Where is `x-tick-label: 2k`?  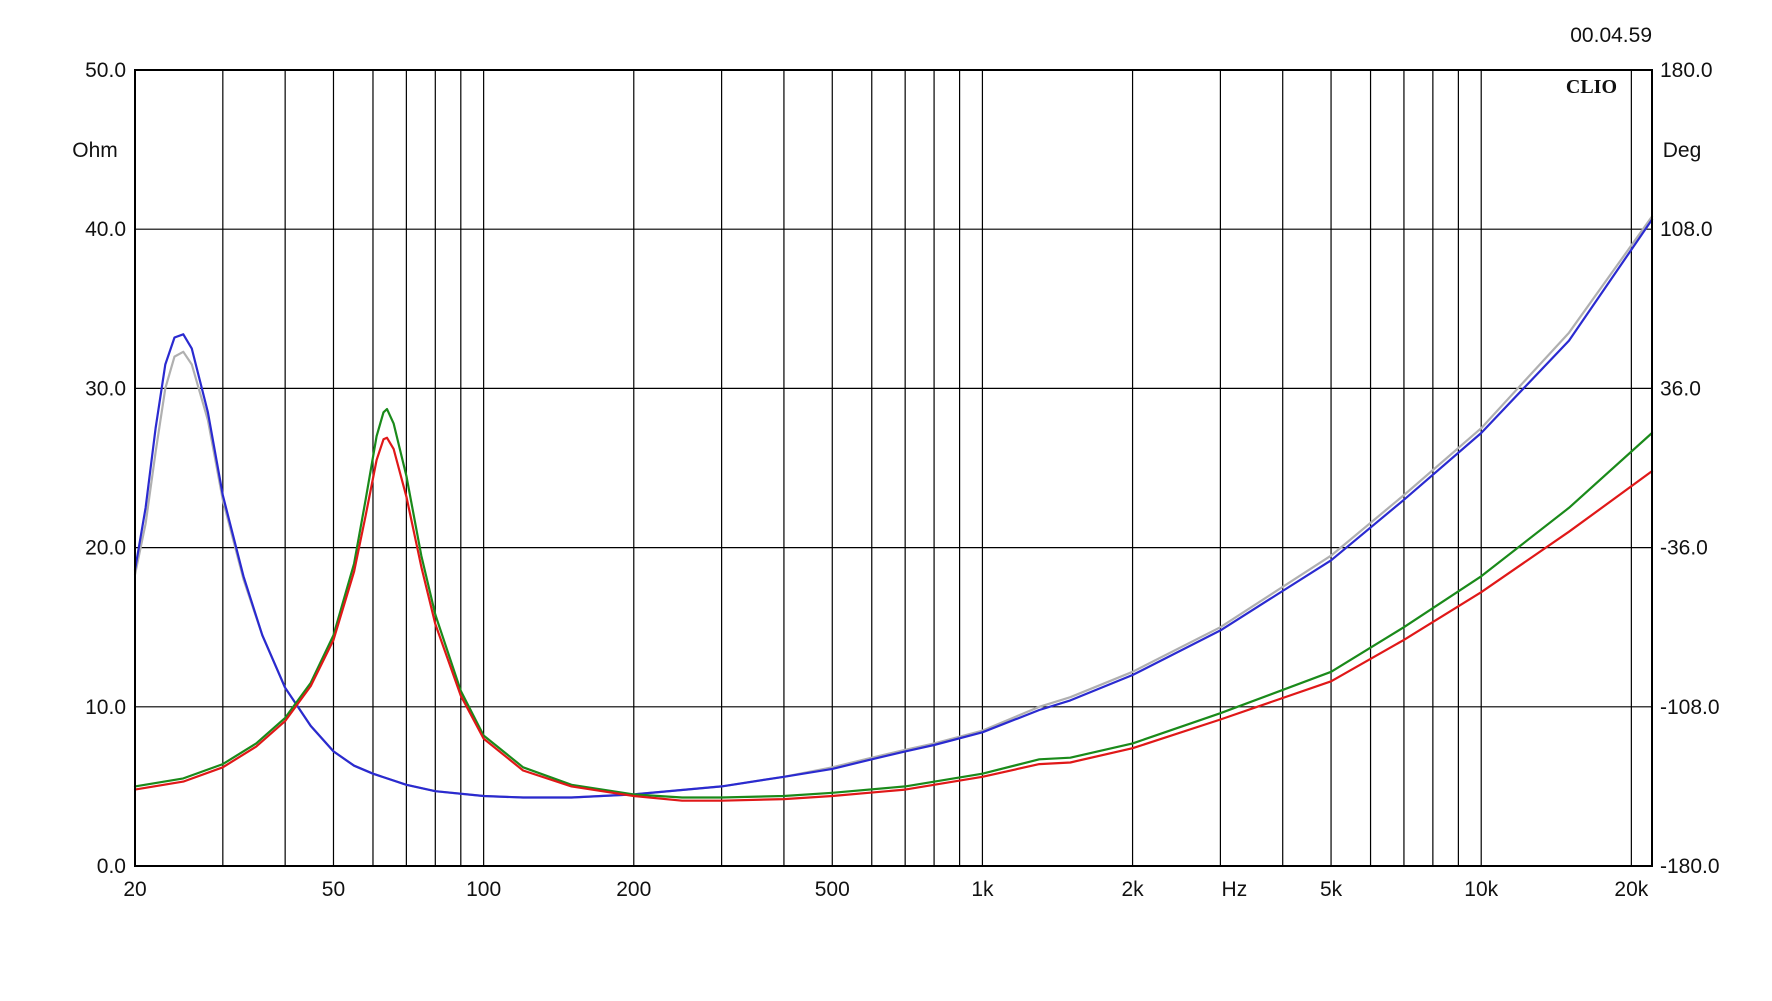 x-tick-label: 2k is located at coordinates (1132, 889).